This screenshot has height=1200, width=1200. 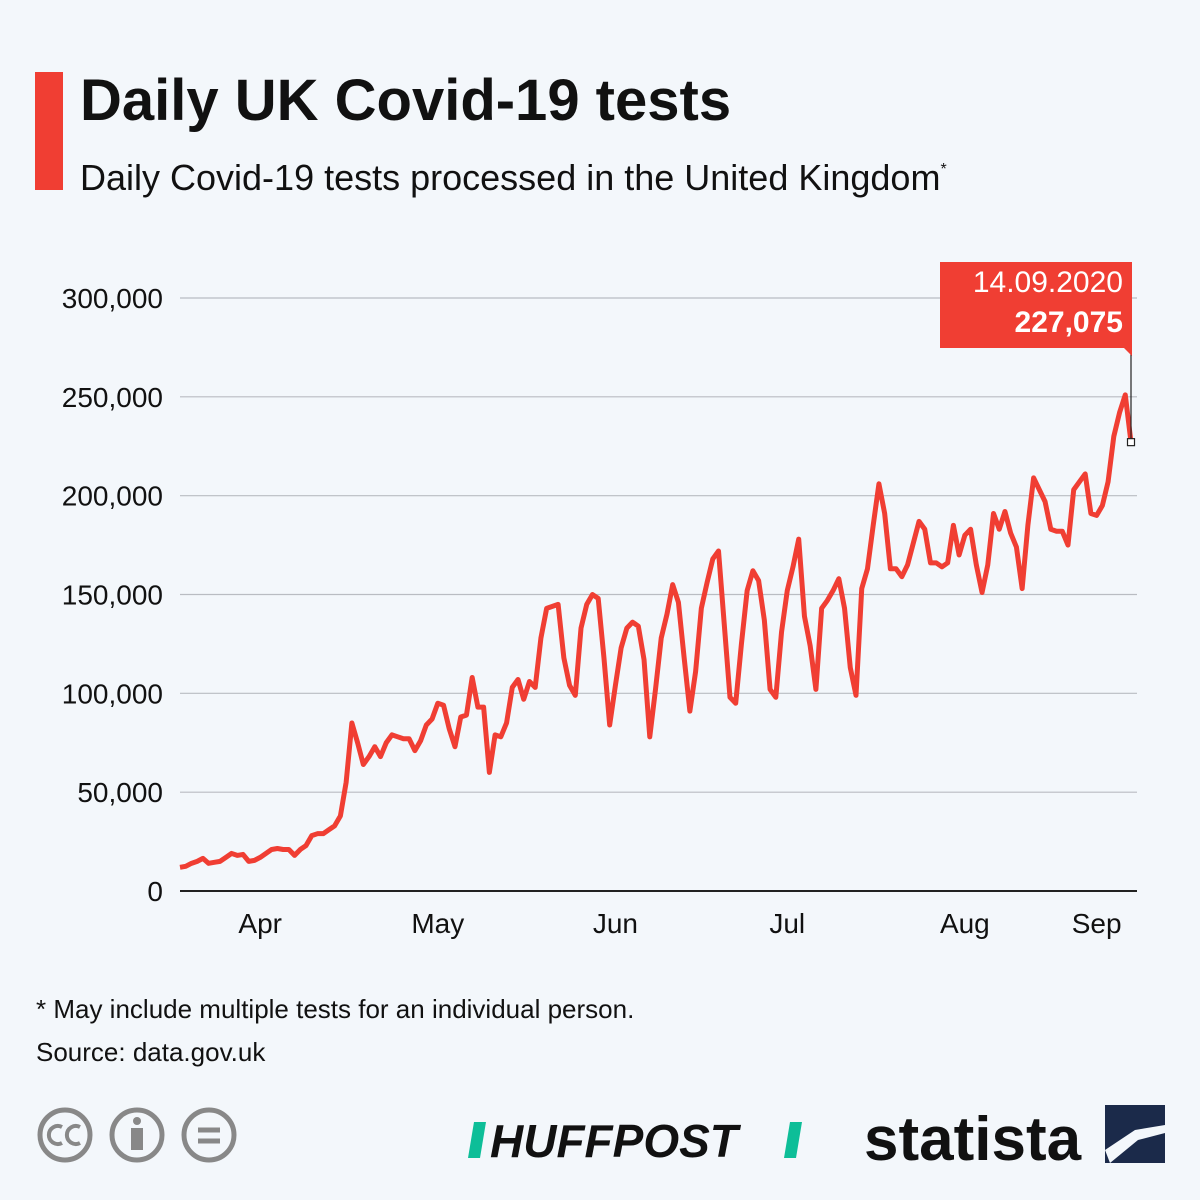 I want to click on y-tick-label: 300,000, so click(x=112, y=298).